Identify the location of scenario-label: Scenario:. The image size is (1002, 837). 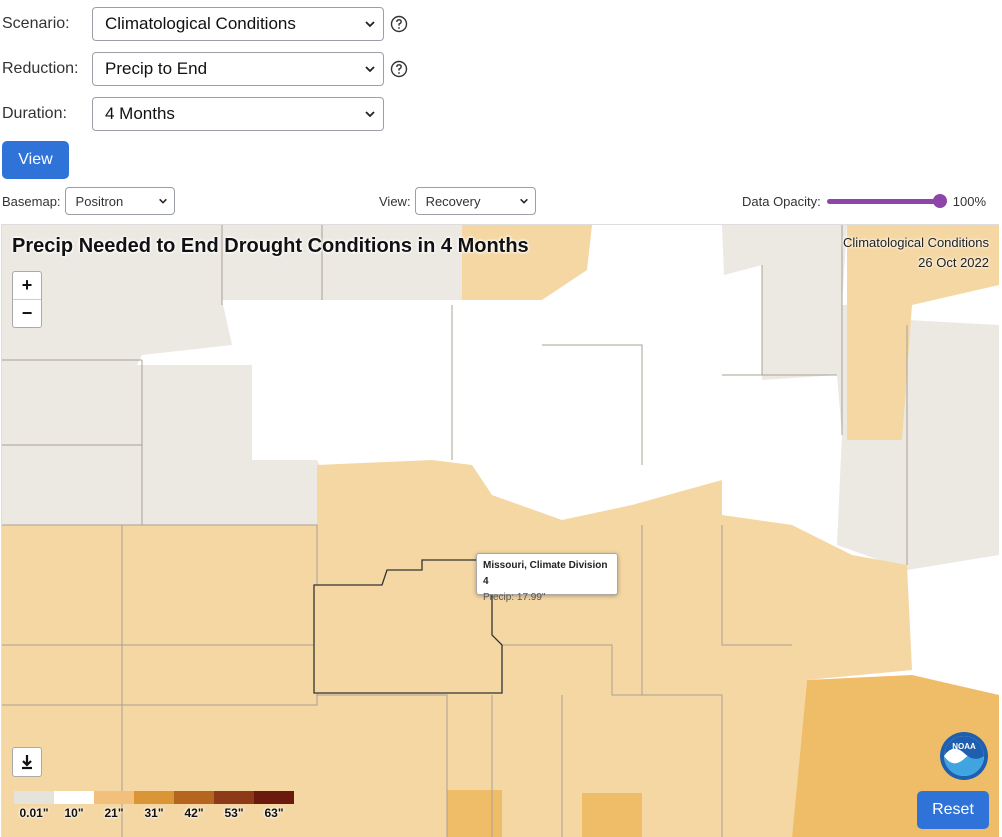
(36, 23).